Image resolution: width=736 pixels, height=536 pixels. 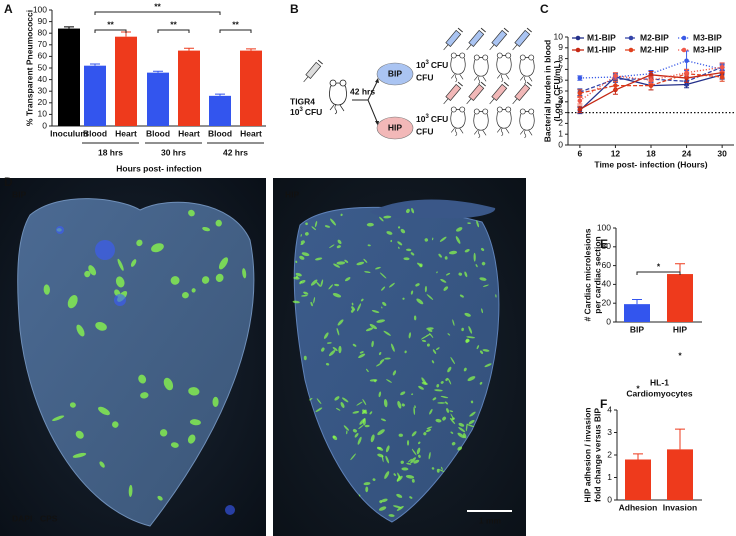 What do you see at coordinates (40, 9) in the screenshot?
I see `y-tick-label: 100` at bounding box center [40, 9].